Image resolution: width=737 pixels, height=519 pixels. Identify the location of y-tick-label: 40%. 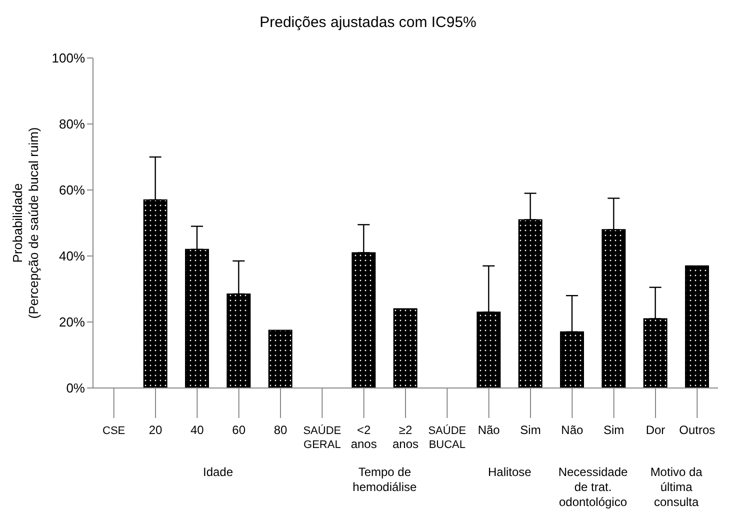
(72, 256).